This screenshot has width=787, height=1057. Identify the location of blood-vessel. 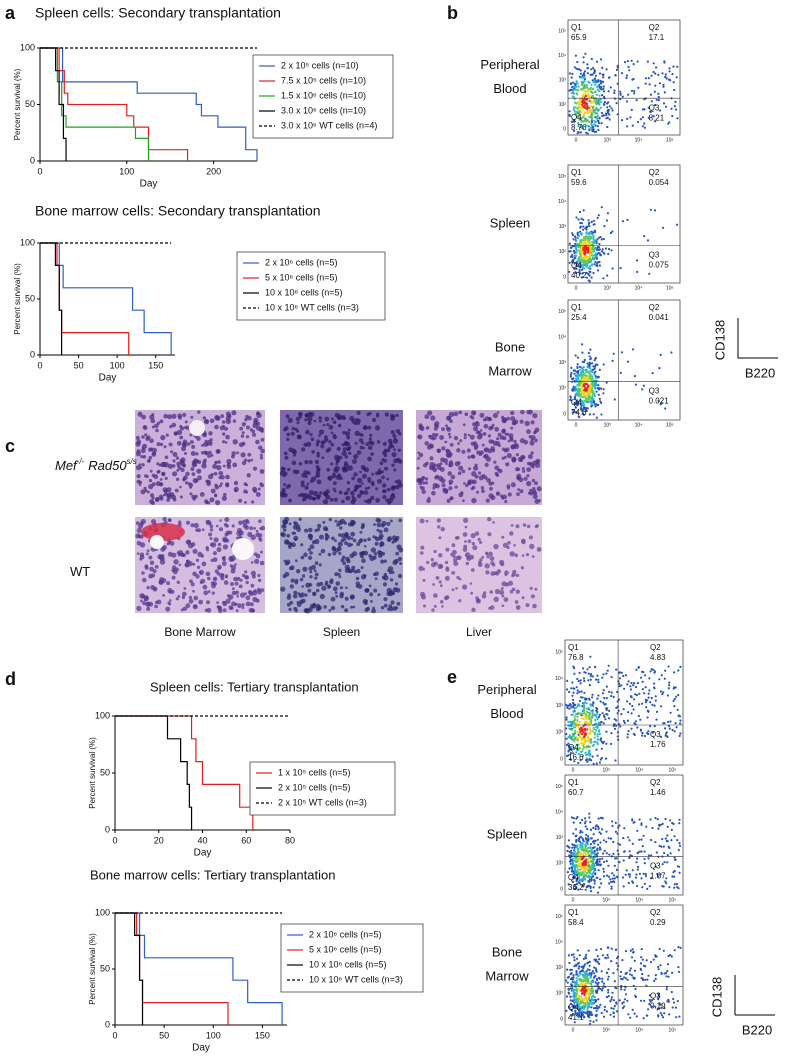
(163, 532).